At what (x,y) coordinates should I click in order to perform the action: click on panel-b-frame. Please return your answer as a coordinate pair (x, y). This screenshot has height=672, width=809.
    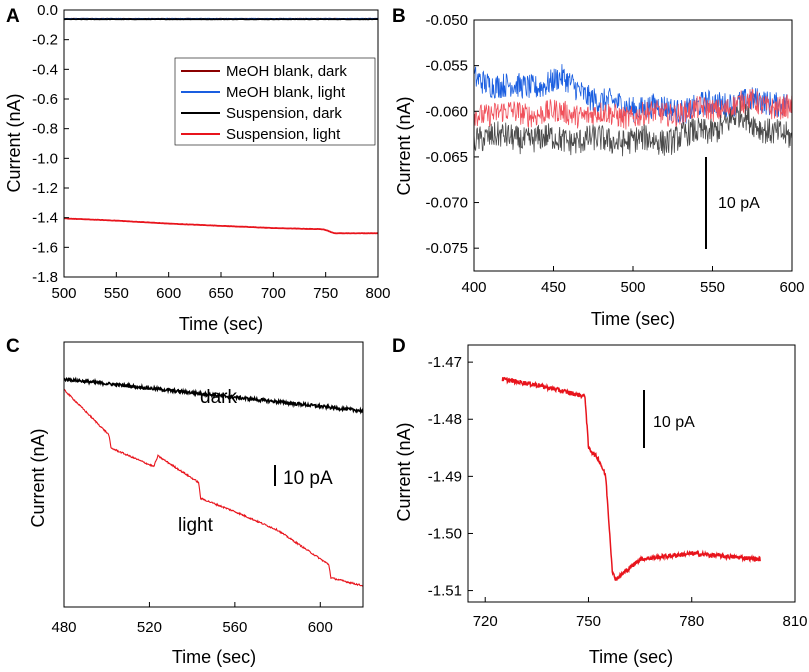
    Looking at the image, I should click on (633, 145).